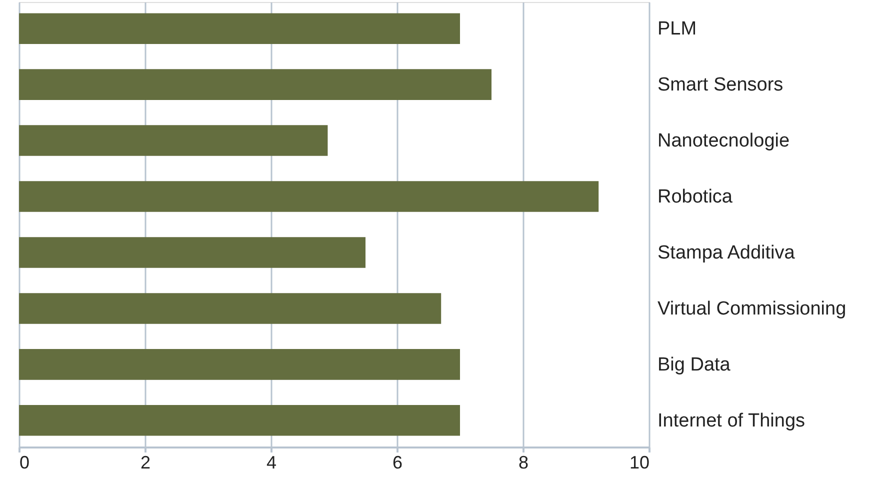 Image resolution: width=878 pixels, height=485 pixels. What do you see at coordinates (25, 462) in the screenshot?
I see `x-tick-label: 0` at bounding box center [25, 462].